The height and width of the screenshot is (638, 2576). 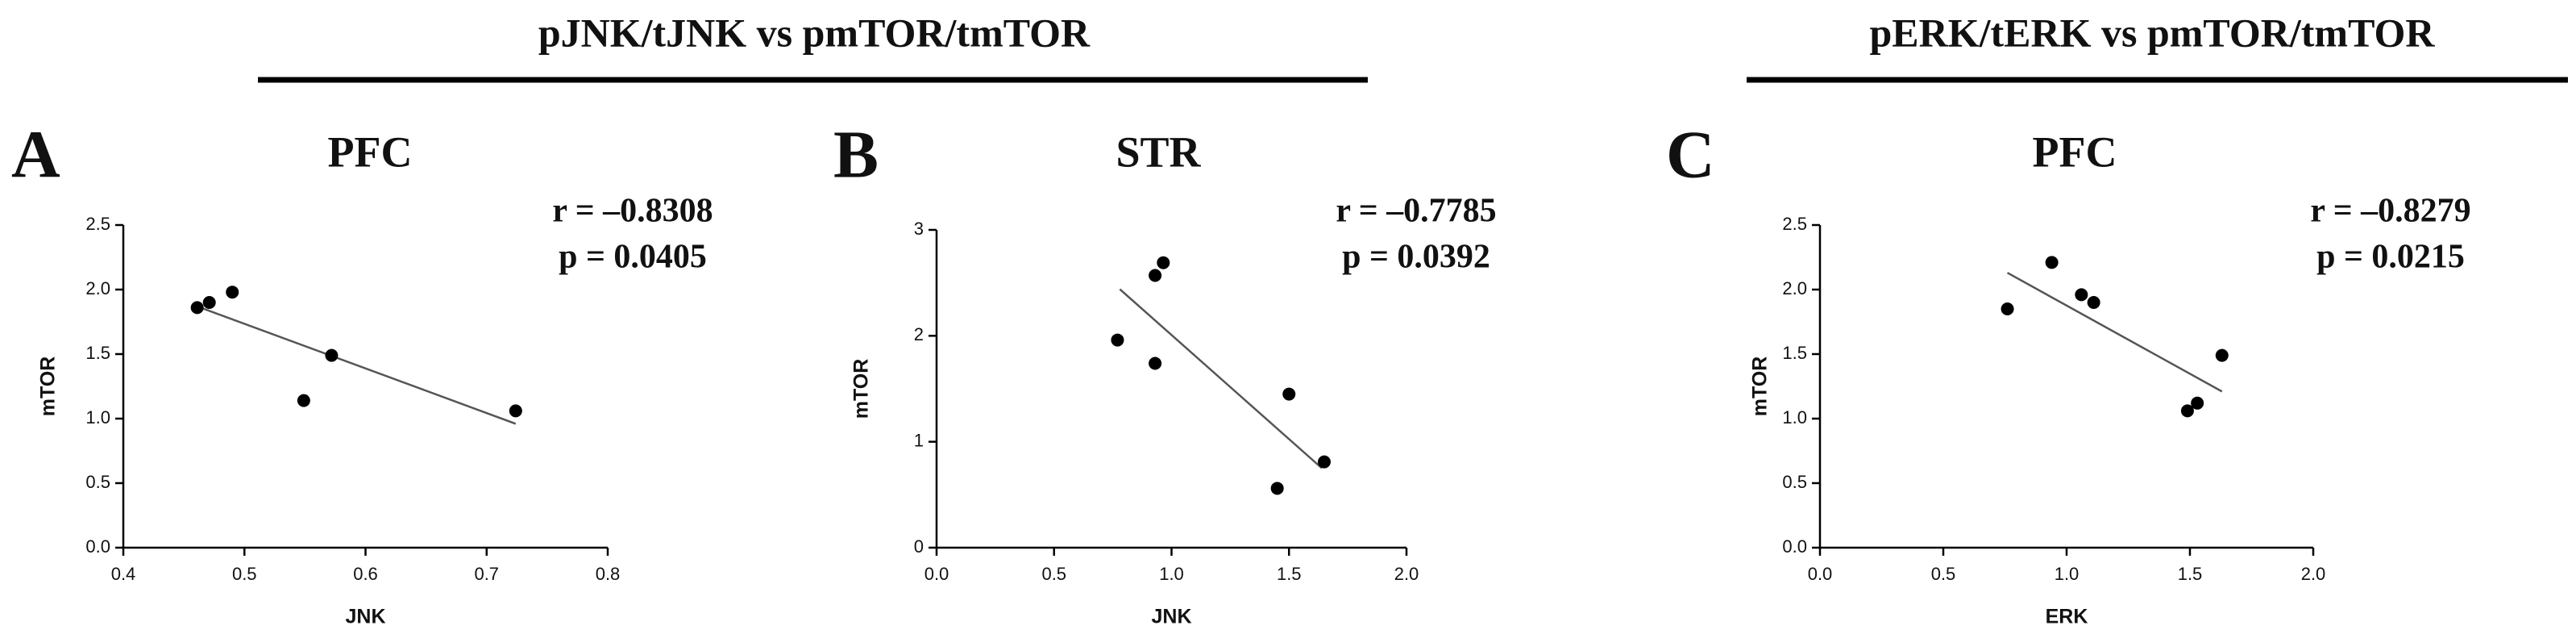 What do you see at coordinates (1690, 154) in the screenshot?
I see `panel-letter: C` at bounding box center [1690, 154].